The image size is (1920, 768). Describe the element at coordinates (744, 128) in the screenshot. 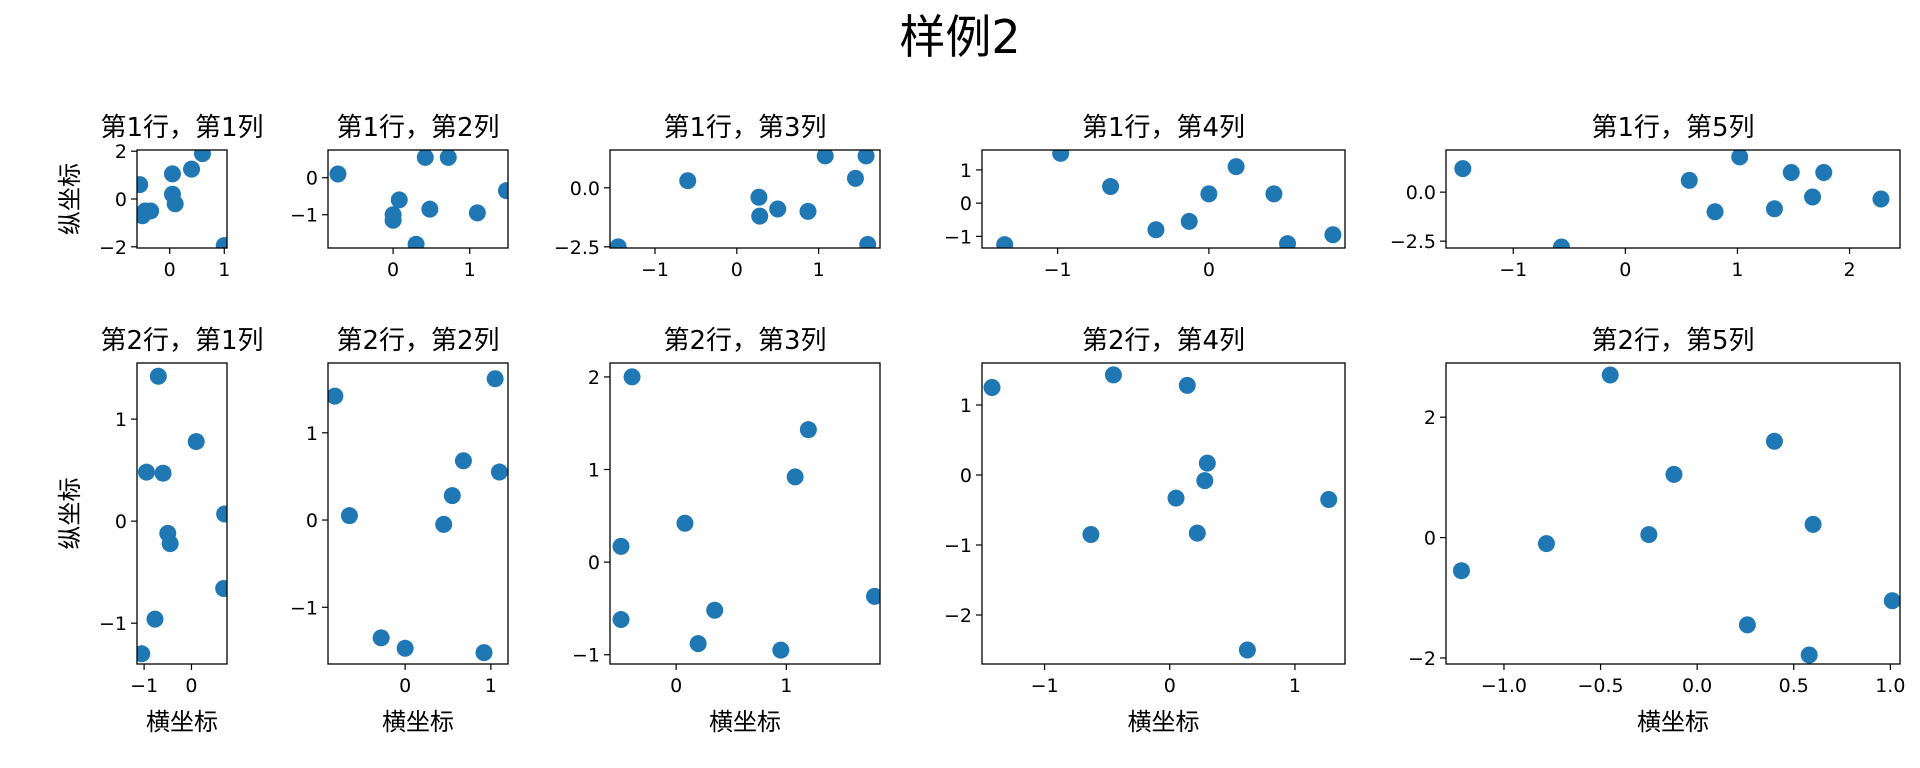

I see `subplot-title: 第1行，第3列` at that location.